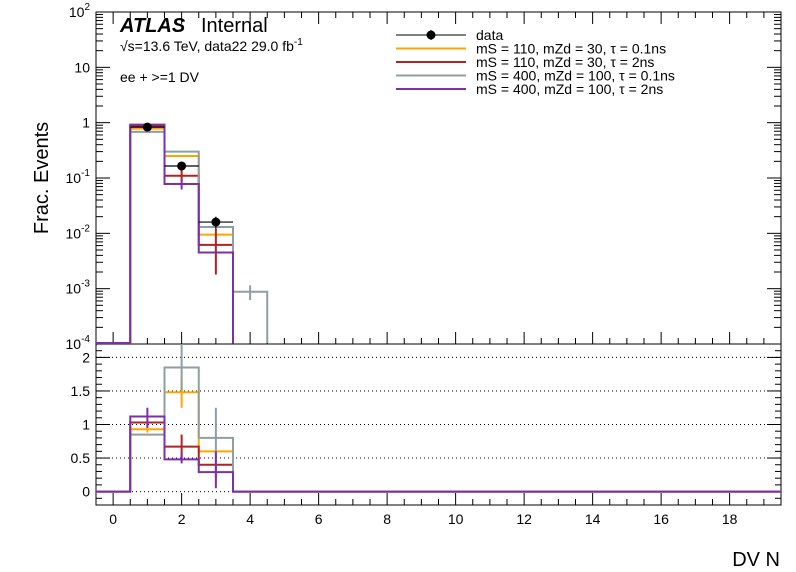  Describe the element at coordinates (78, 343) in the screenshot. I see `y-tick-label: 10⁻⁴` at that location.